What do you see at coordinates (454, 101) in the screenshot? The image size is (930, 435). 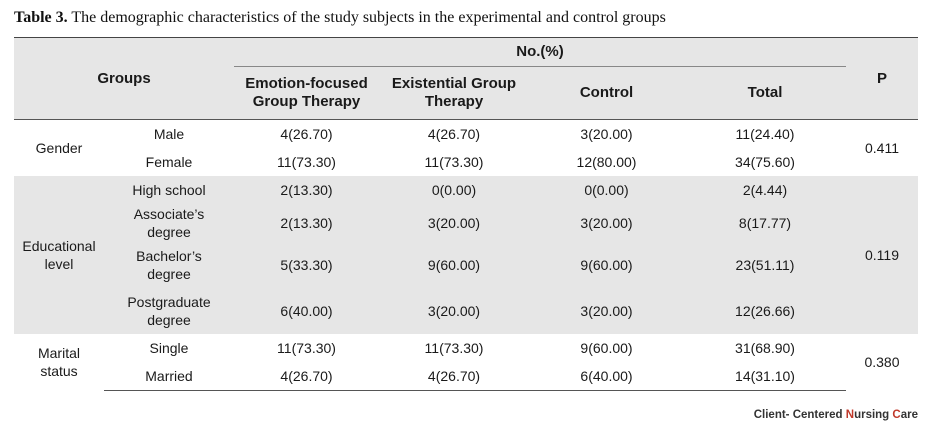 I see `header-egt-line2: Therapy` at bounding box center [454, 101].